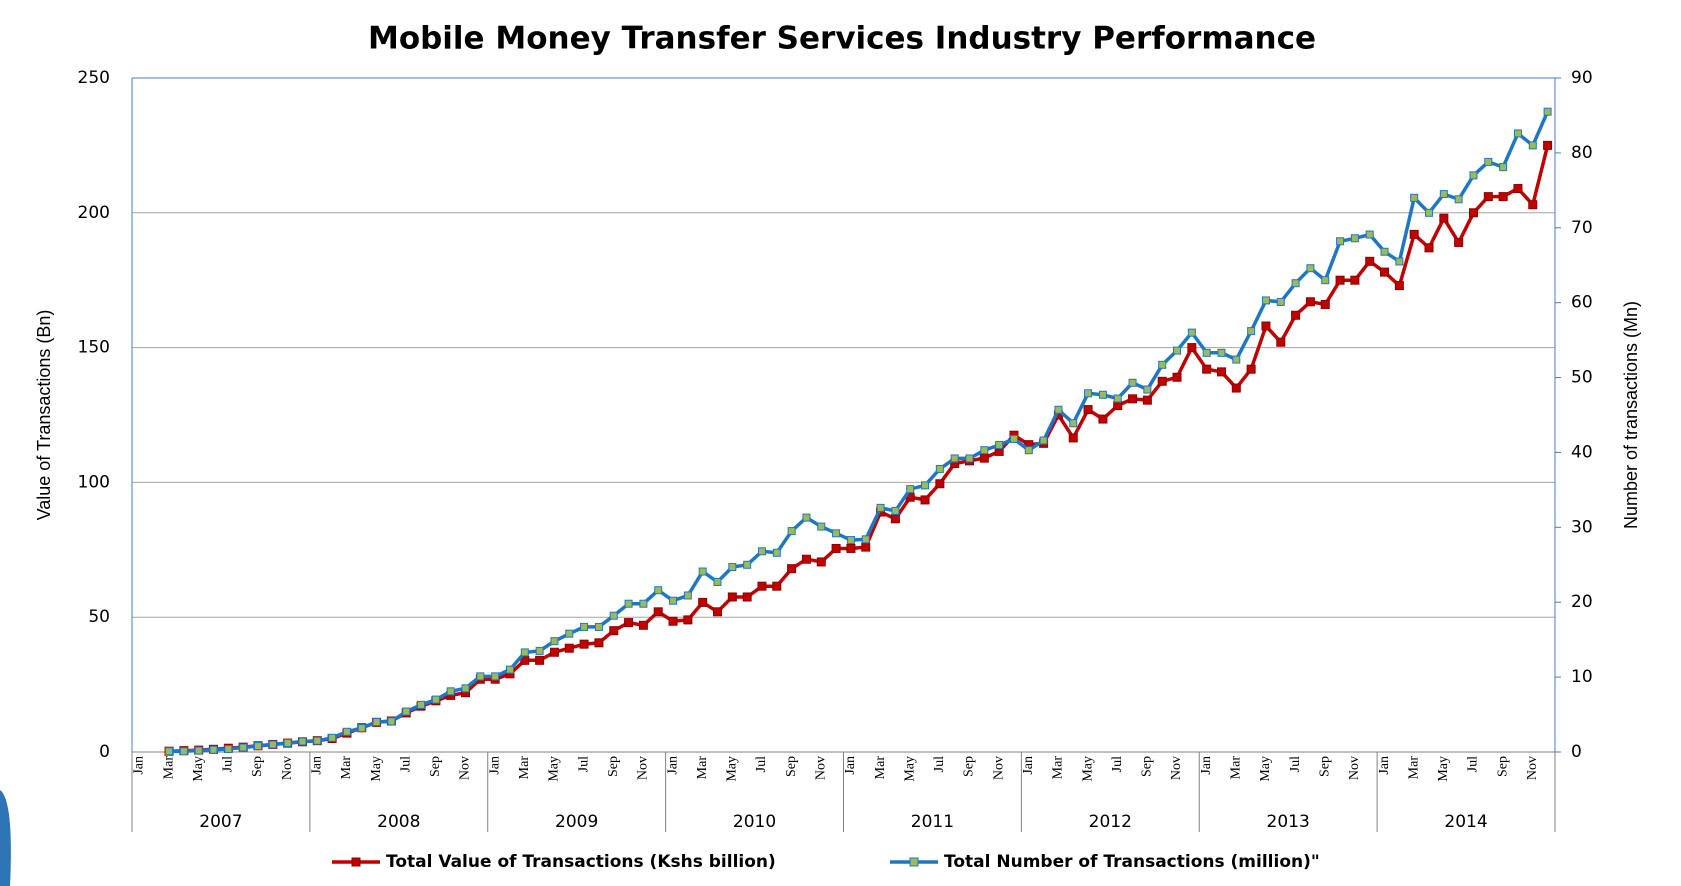 Image resolution: width=1681 pixels, height=886 pixels. What do you see at coordinates (1465, 822) in the screenshot?
I see `year-label: 2014` at bounding box center [1465, 822].